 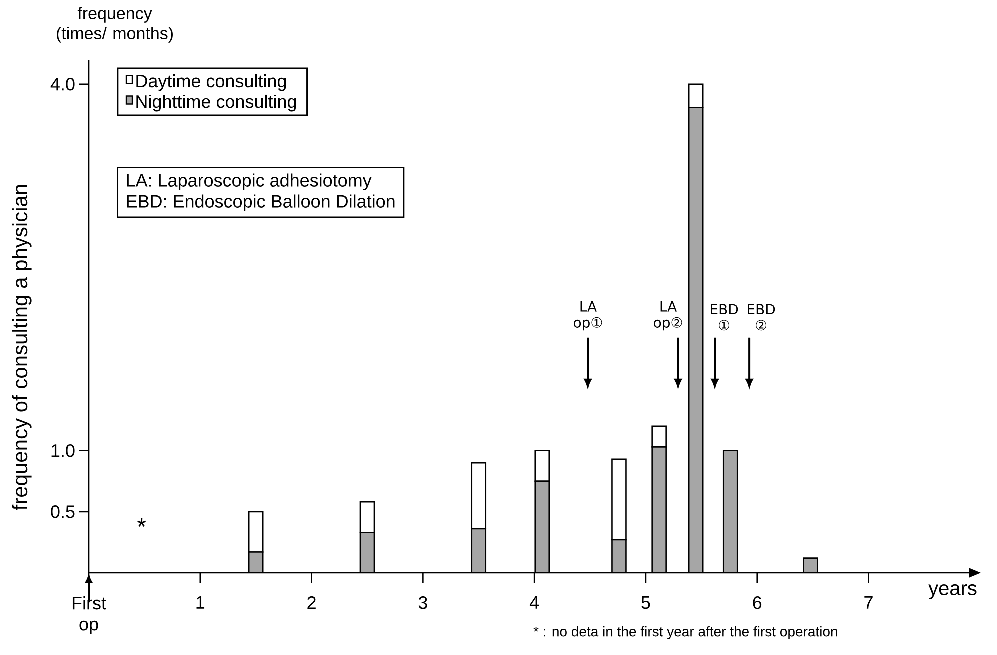 What do you see at coordinates (211, 83) in the screenshot?
I see `legend-label: Daytime consulting` at bounding box center [211, 83].